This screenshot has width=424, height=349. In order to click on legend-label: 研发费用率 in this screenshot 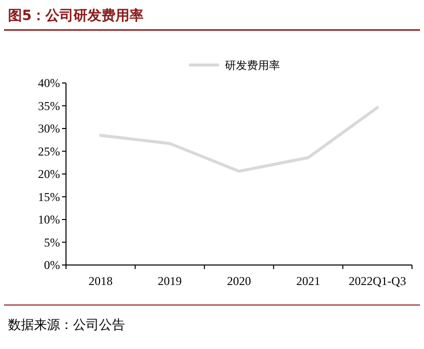, I will do `click(252, 65)`.